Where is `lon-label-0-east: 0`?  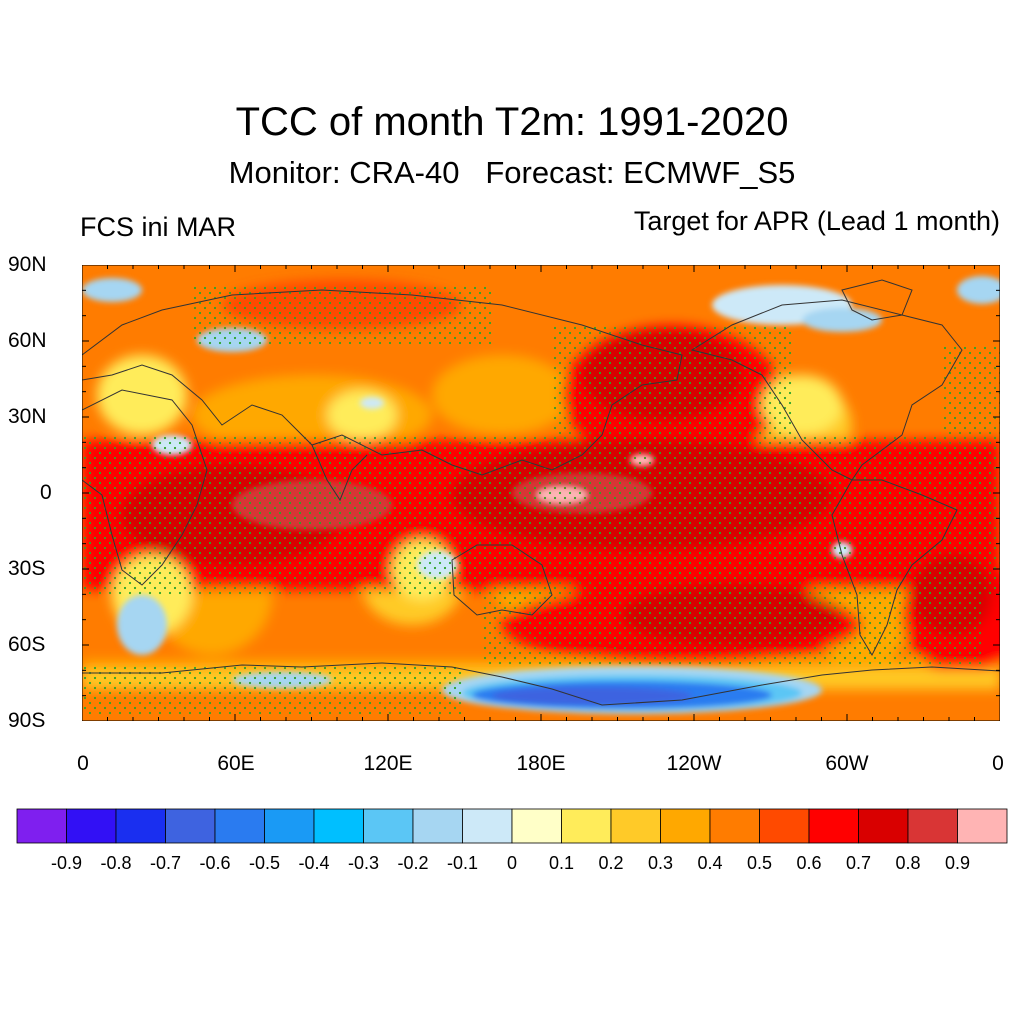 lon-label-0-east: 0 is located at coordinates (998, 763).